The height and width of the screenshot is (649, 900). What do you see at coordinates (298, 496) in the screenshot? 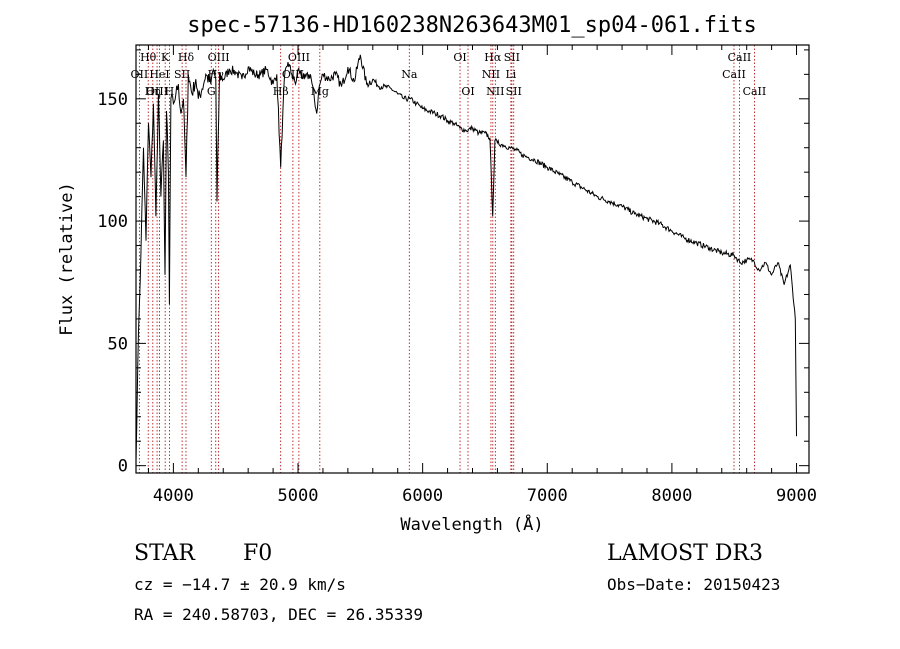
I see `x-tick-label: 5000` at bounding box center [298, 496].